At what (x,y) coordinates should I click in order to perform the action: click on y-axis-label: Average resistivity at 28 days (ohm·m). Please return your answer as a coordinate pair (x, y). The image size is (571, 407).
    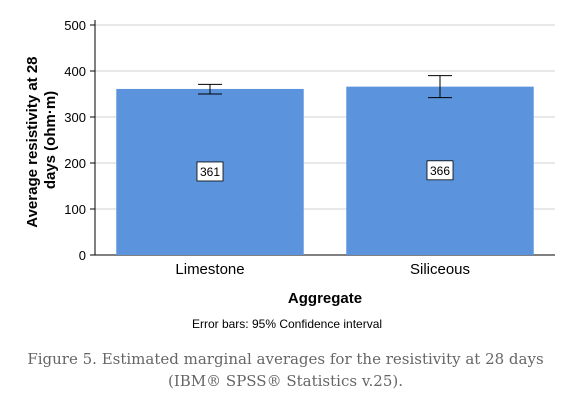
    Looking at the image, I should click on (41, 139).